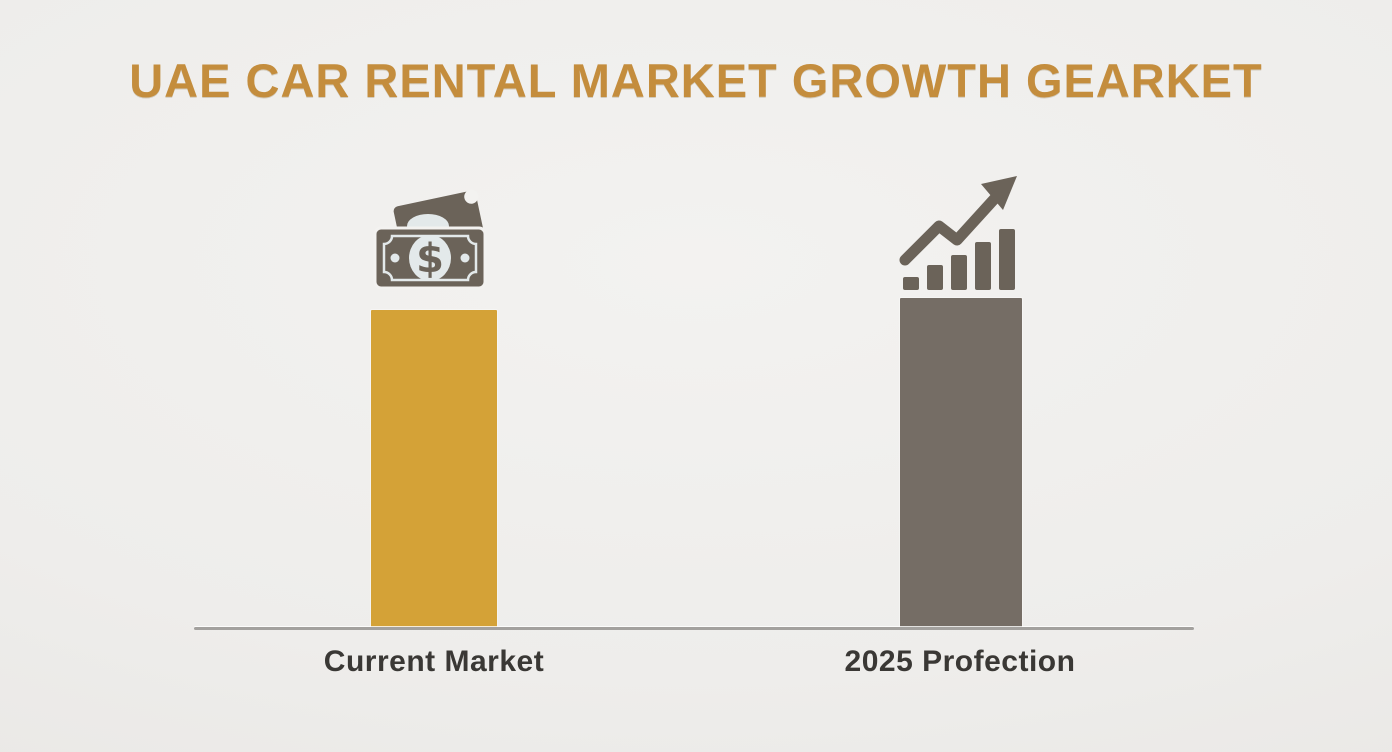 The height and width of the screenshot is (752, 1392). I want to click on growth-trend-icon-svg, so click(958, 233).